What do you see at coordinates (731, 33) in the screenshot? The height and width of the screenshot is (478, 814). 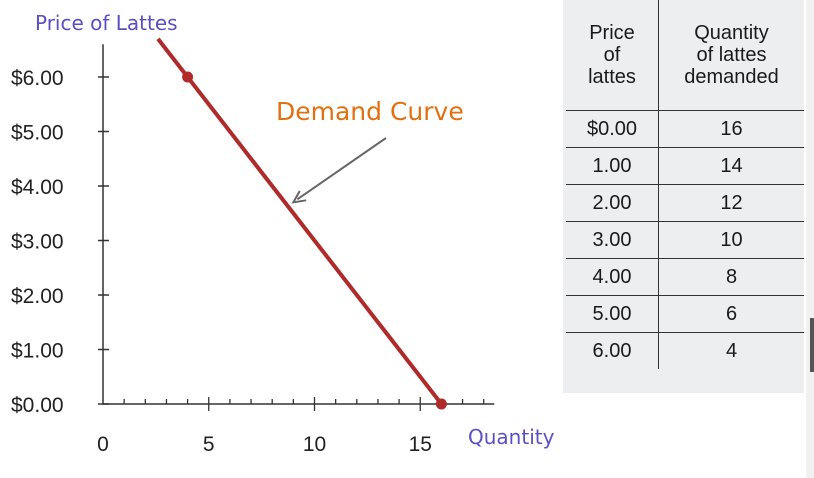 I see `quantity-header-line-1: Quantity` at bounding box center [731, 33].